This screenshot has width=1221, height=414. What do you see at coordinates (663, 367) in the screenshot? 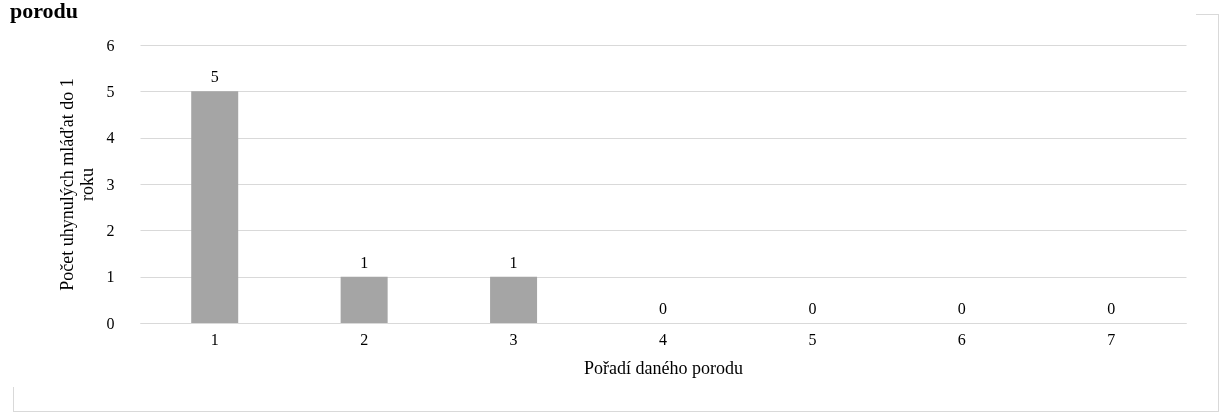
I see `x-axis-title: Pořadí daného porodu` at bounding box center [663, 367].